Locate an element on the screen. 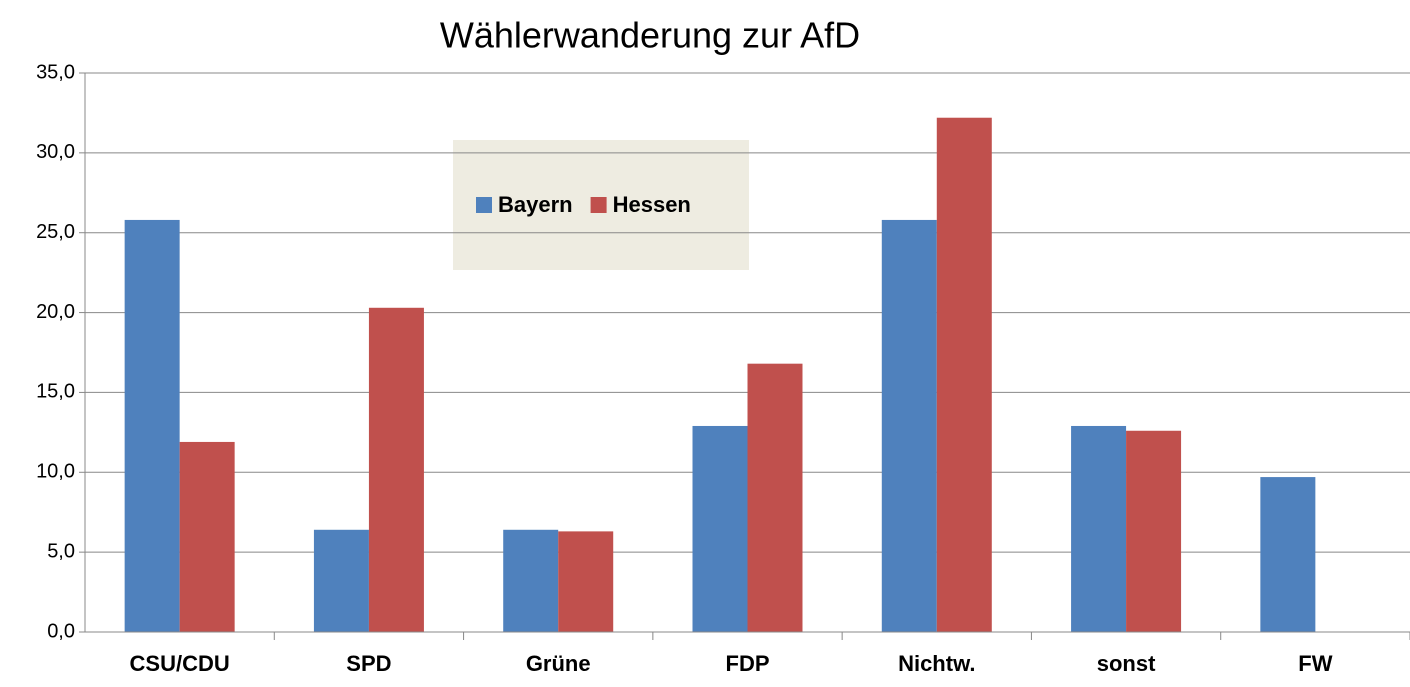 The width and height of the screenshot is (1410, 687). x-tick-label: SPD is located at coordinates (368, 663).